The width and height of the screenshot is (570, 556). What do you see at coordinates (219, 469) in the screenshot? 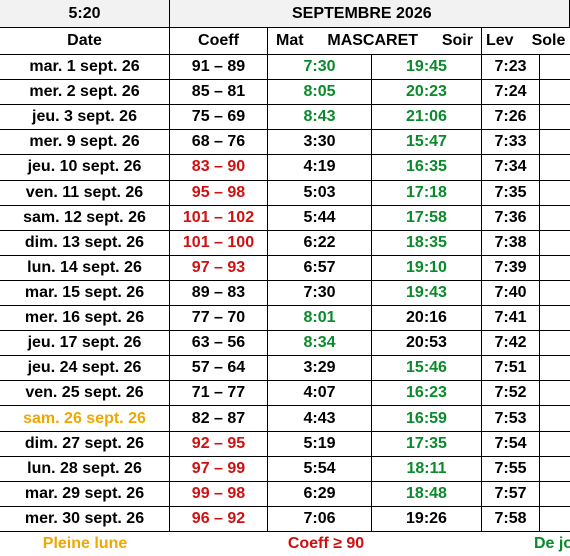
I see `coeff-cell: 97 – 99` at bounding box center [219, 469].